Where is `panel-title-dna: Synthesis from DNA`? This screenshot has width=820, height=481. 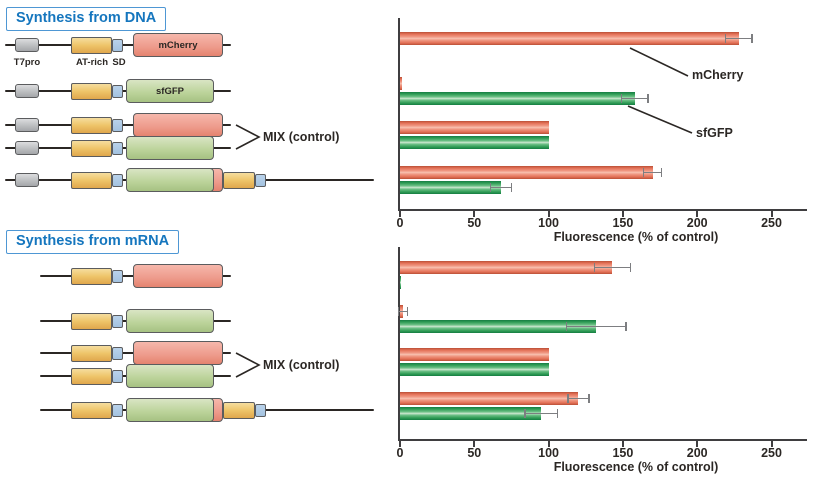
panel-title-dna: Synthesis from DNA is located at coordinates (86, 19).